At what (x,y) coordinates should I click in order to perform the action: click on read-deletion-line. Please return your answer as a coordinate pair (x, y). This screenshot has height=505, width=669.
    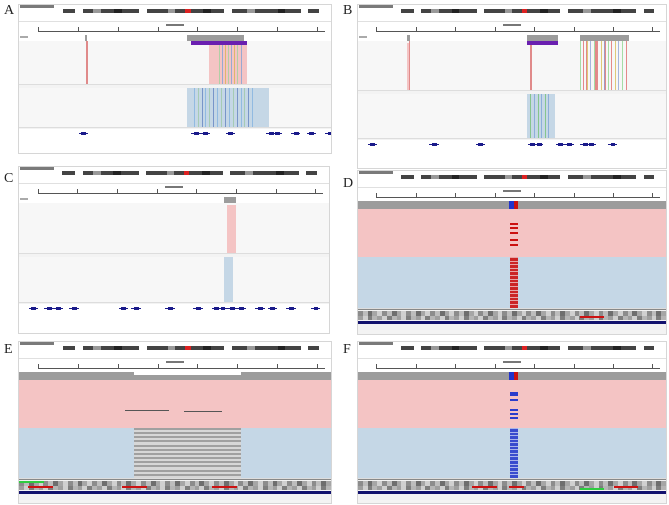
    Looking at the image, I should click on (203, 411).